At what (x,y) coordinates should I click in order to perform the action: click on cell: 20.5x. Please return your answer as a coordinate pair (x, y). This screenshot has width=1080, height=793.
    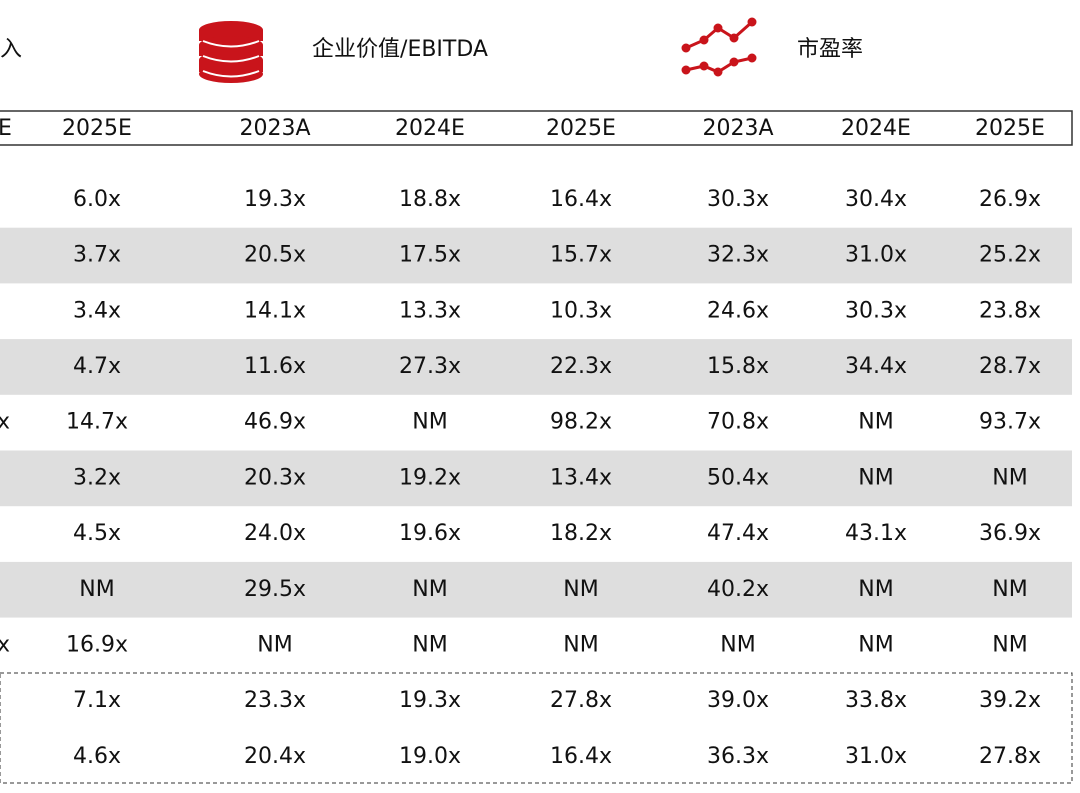
    Looking at the image, I should click on (275, 255).